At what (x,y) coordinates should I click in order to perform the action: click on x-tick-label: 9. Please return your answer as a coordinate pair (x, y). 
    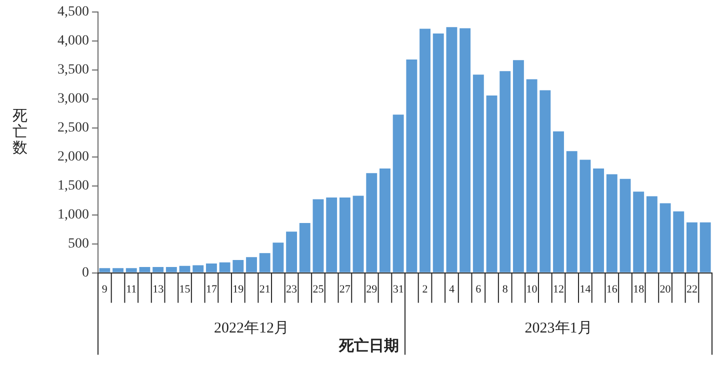
    Looking at the image, I should click on (105, 289).